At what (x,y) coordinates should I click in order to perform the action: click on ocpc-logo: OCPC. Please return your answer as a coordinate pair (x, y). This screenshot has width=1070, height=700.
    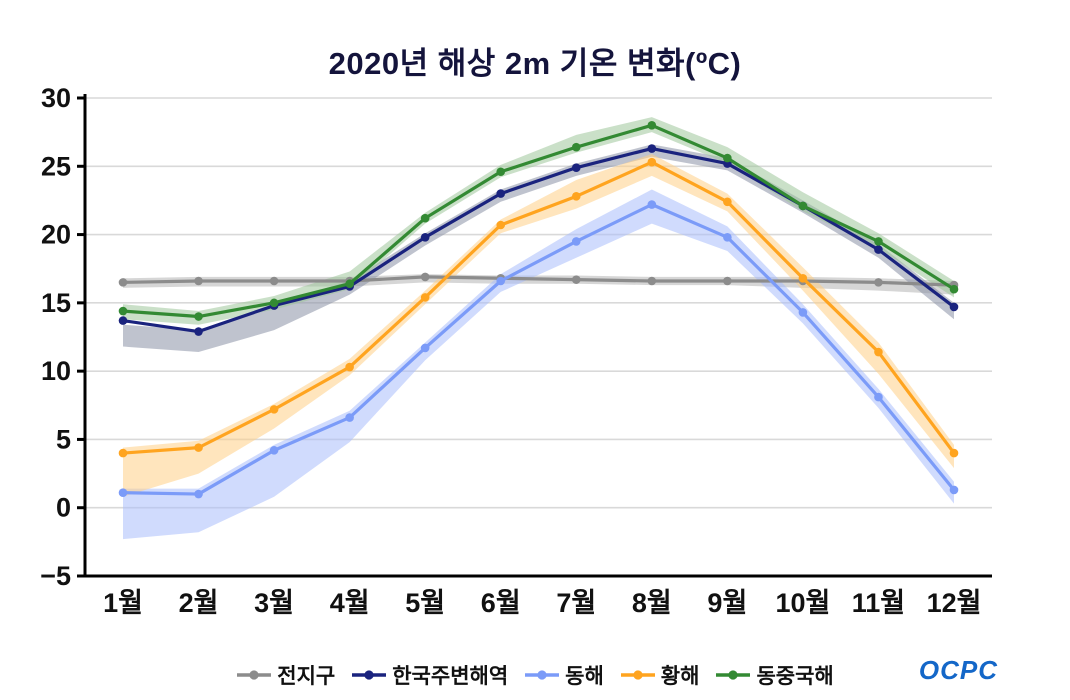
    Looking at the image, I should click on (958, 670).